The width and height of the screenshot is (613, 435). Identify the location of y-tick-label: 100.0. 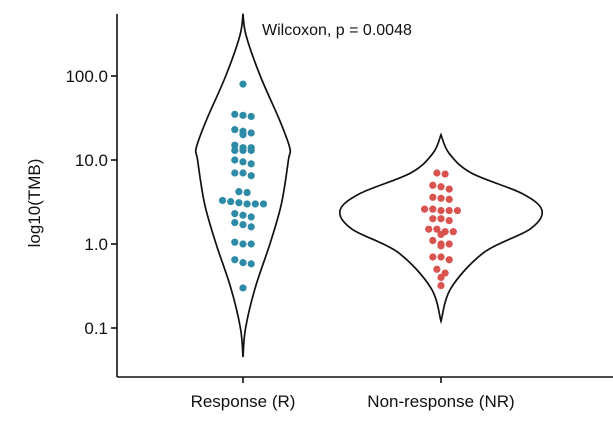
(86, 76).